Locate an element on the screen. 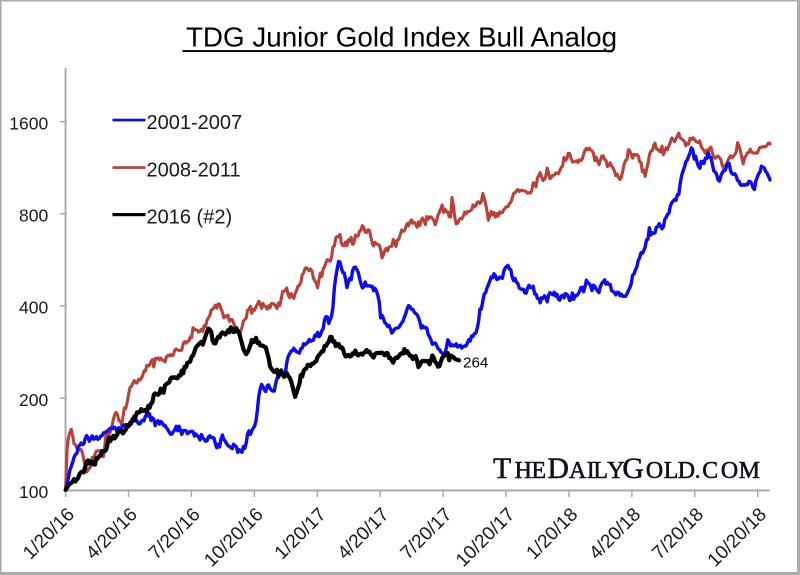 Image resolution: width=800 pixels, height=575 pixels. svg-text: T is located at coordinates (502, 468).